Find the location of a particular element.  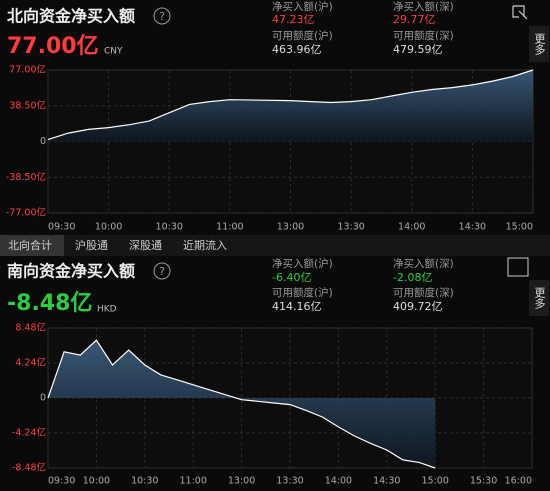

currency: HKD is located at coordinates (107, 310).